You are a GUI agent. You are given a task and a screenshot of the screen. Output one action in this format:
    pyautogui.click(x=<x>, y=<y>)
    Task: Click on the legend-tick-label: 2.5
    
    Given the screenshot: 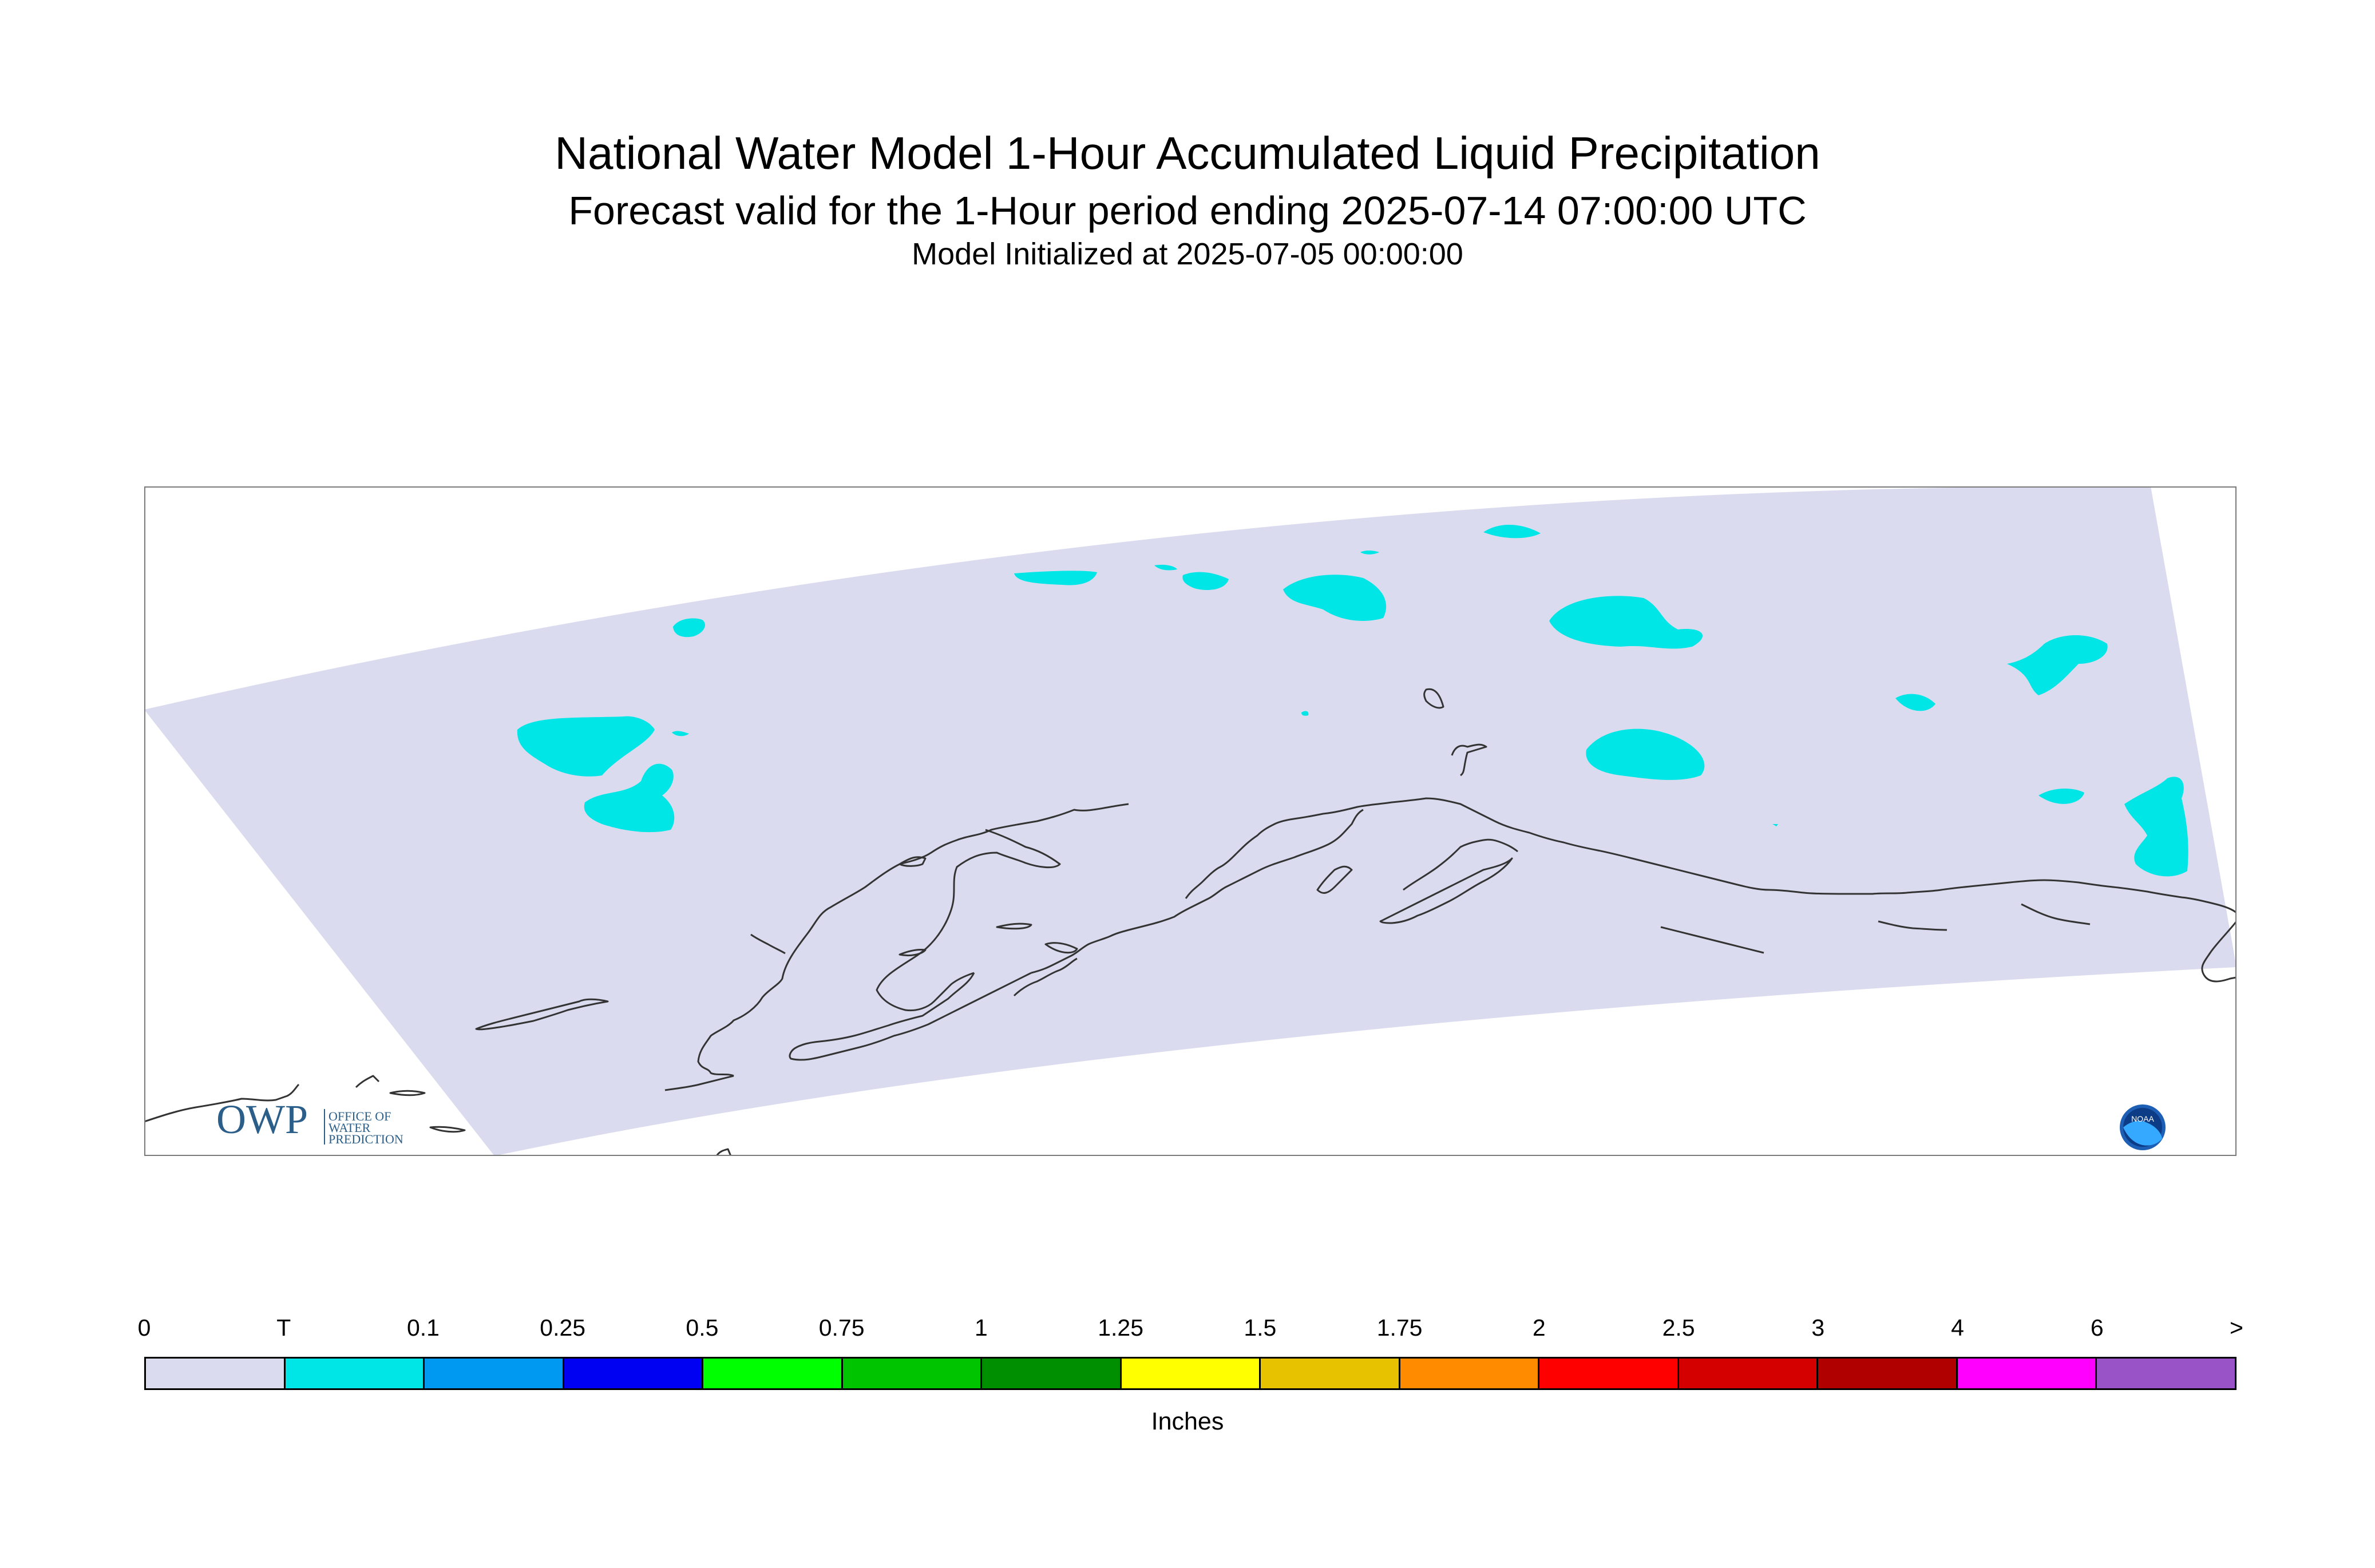 What is the action you would take?
    pyautogui.click(x=1679, y=1327)
    